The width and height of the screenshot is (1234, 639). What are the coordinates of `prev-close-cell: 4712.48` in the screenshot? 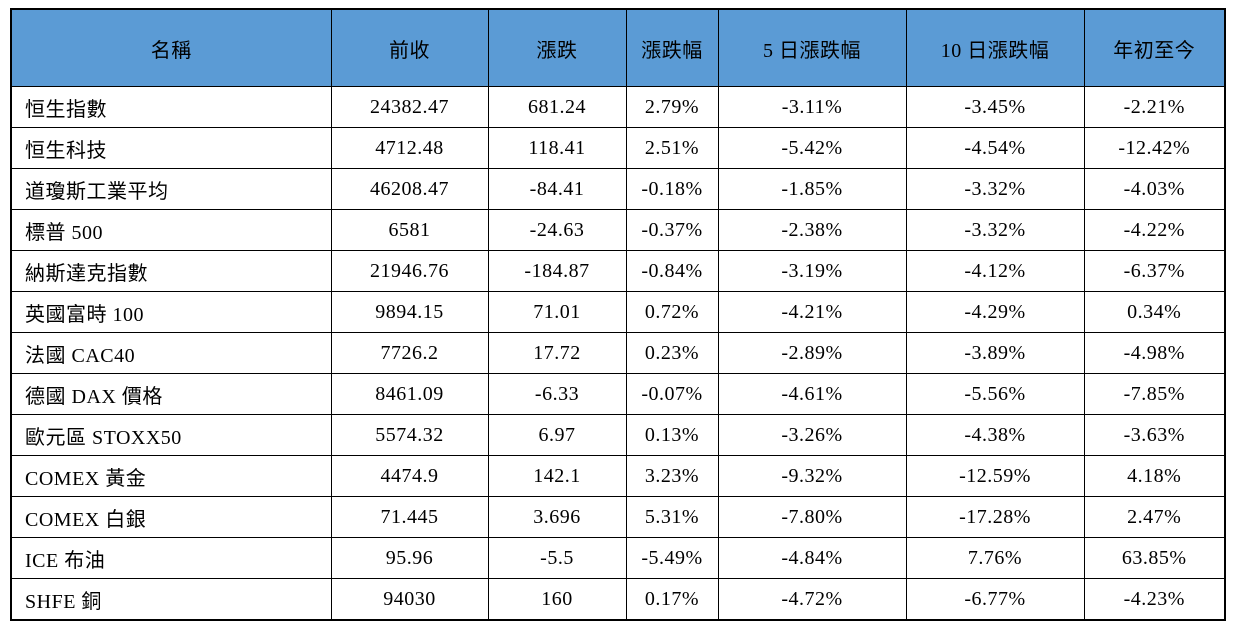 It's located at (409, 148).